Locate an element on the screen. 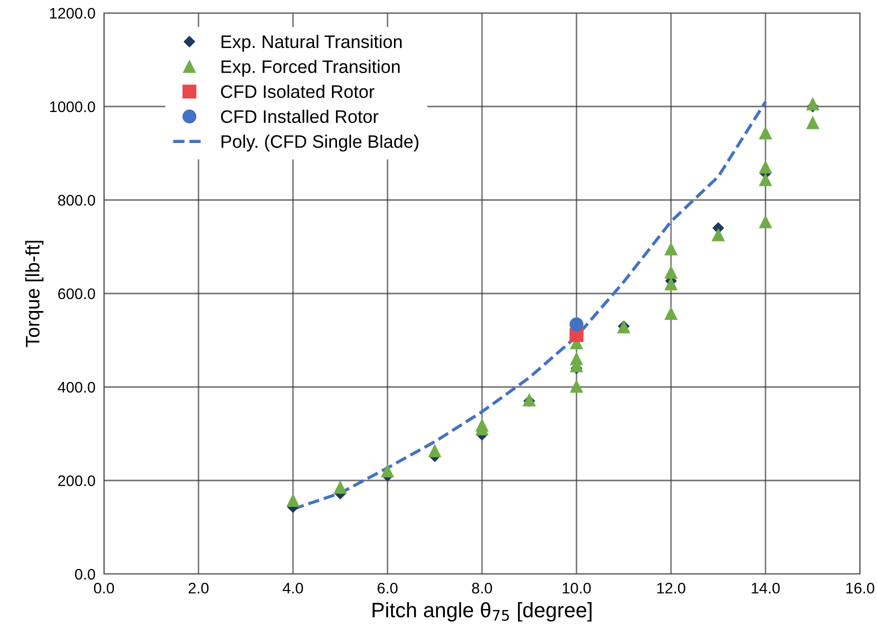  y-tick-label: 0.0 is located at coordinates (85, 574).